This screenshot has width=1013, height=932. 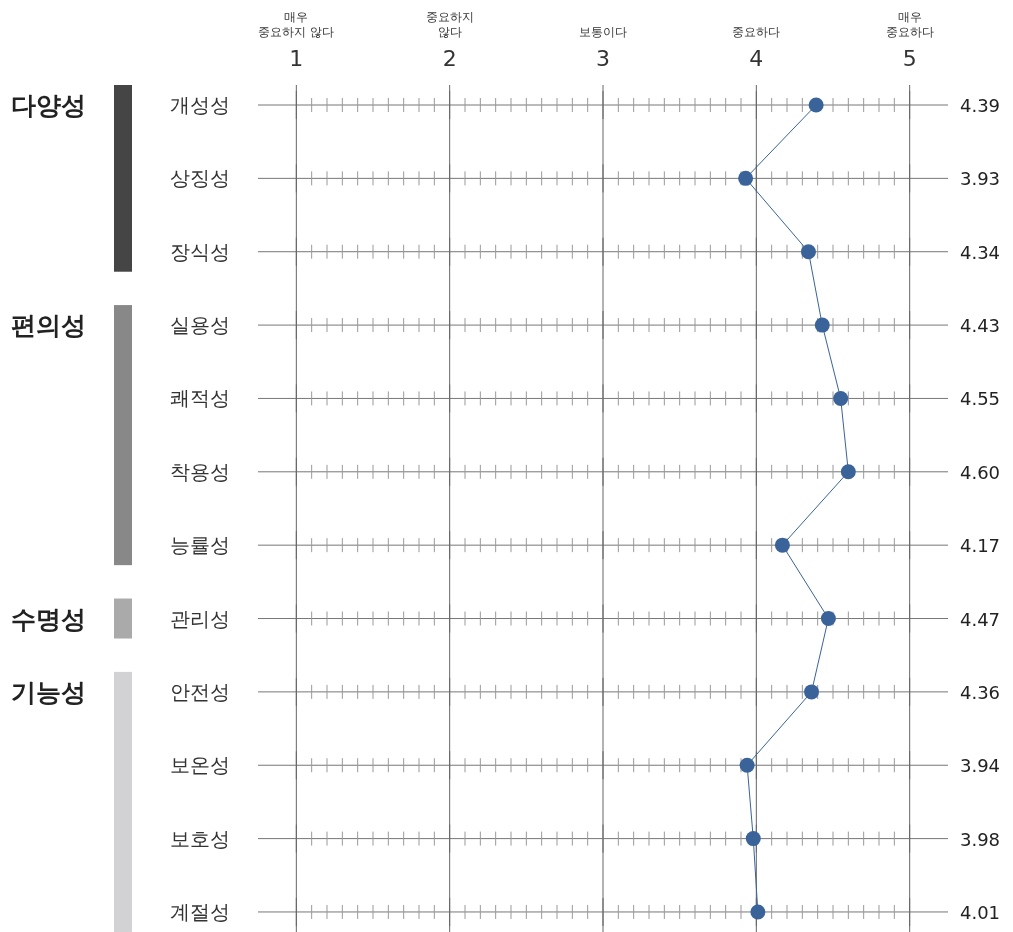 I want to click on y-tick-label: 장식성, so click(x=200, y=251).